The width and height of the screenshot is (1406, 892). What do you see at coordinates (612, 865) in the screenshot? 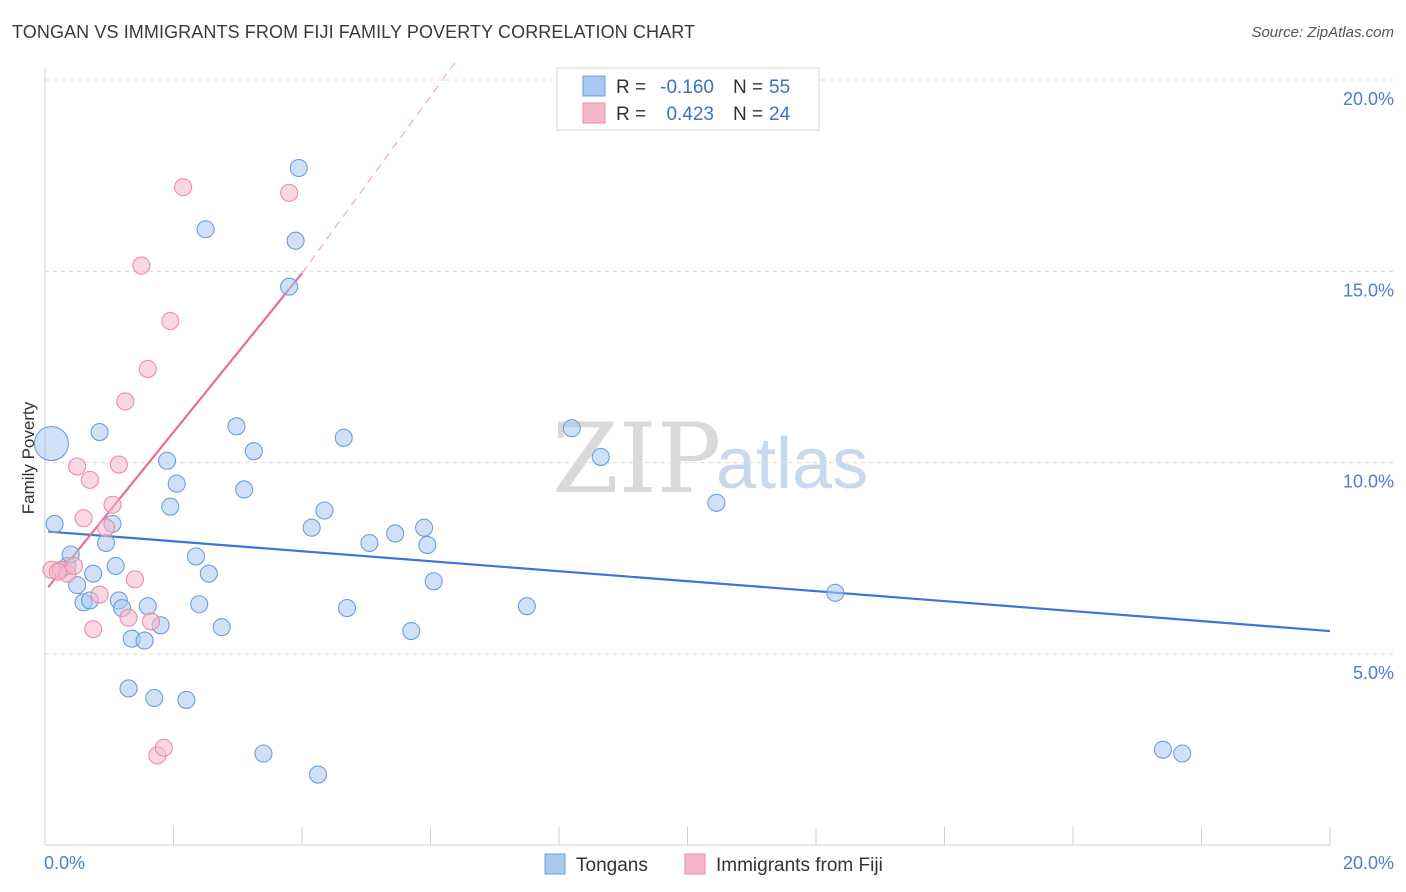
I see `bottom-legend-label-tongans: Tongans` at bounding box center [612, 865].